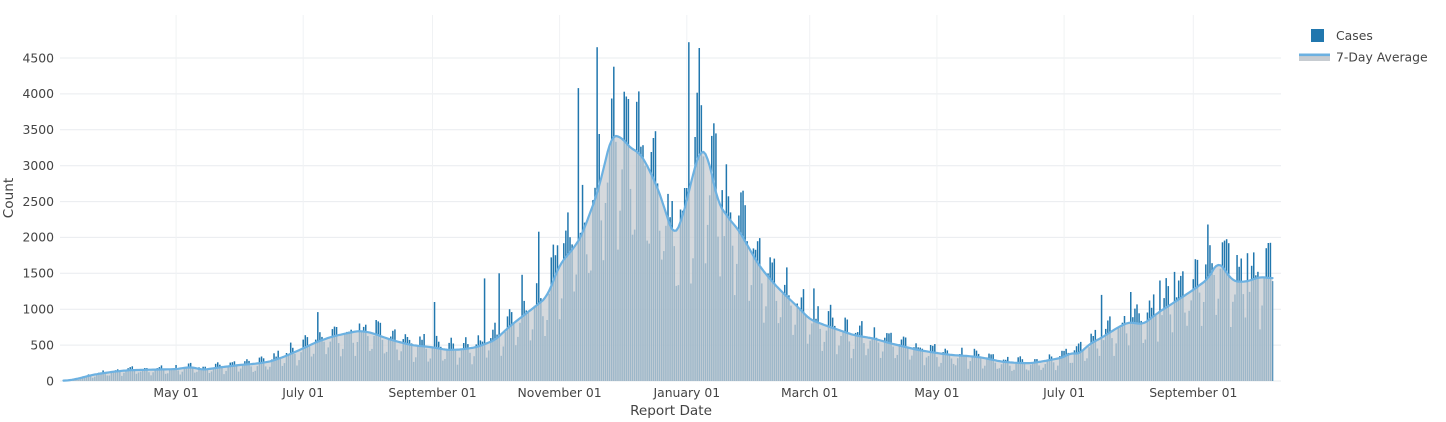 Image resolution: width=1446 pixels, height=422 pixels. What do you see at coordinates (38, 201) in the screenshot?
I see `y-tick-label: 2500` at bounding box center [38, 201].